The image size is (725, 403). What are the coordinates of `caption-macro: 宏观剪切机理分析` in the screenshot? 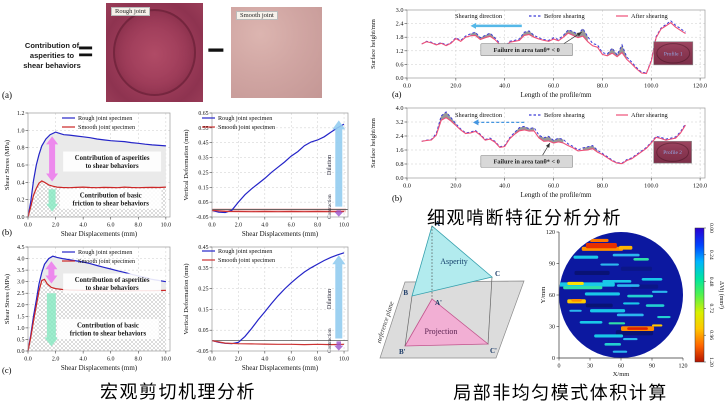 It's located at (178, 392).